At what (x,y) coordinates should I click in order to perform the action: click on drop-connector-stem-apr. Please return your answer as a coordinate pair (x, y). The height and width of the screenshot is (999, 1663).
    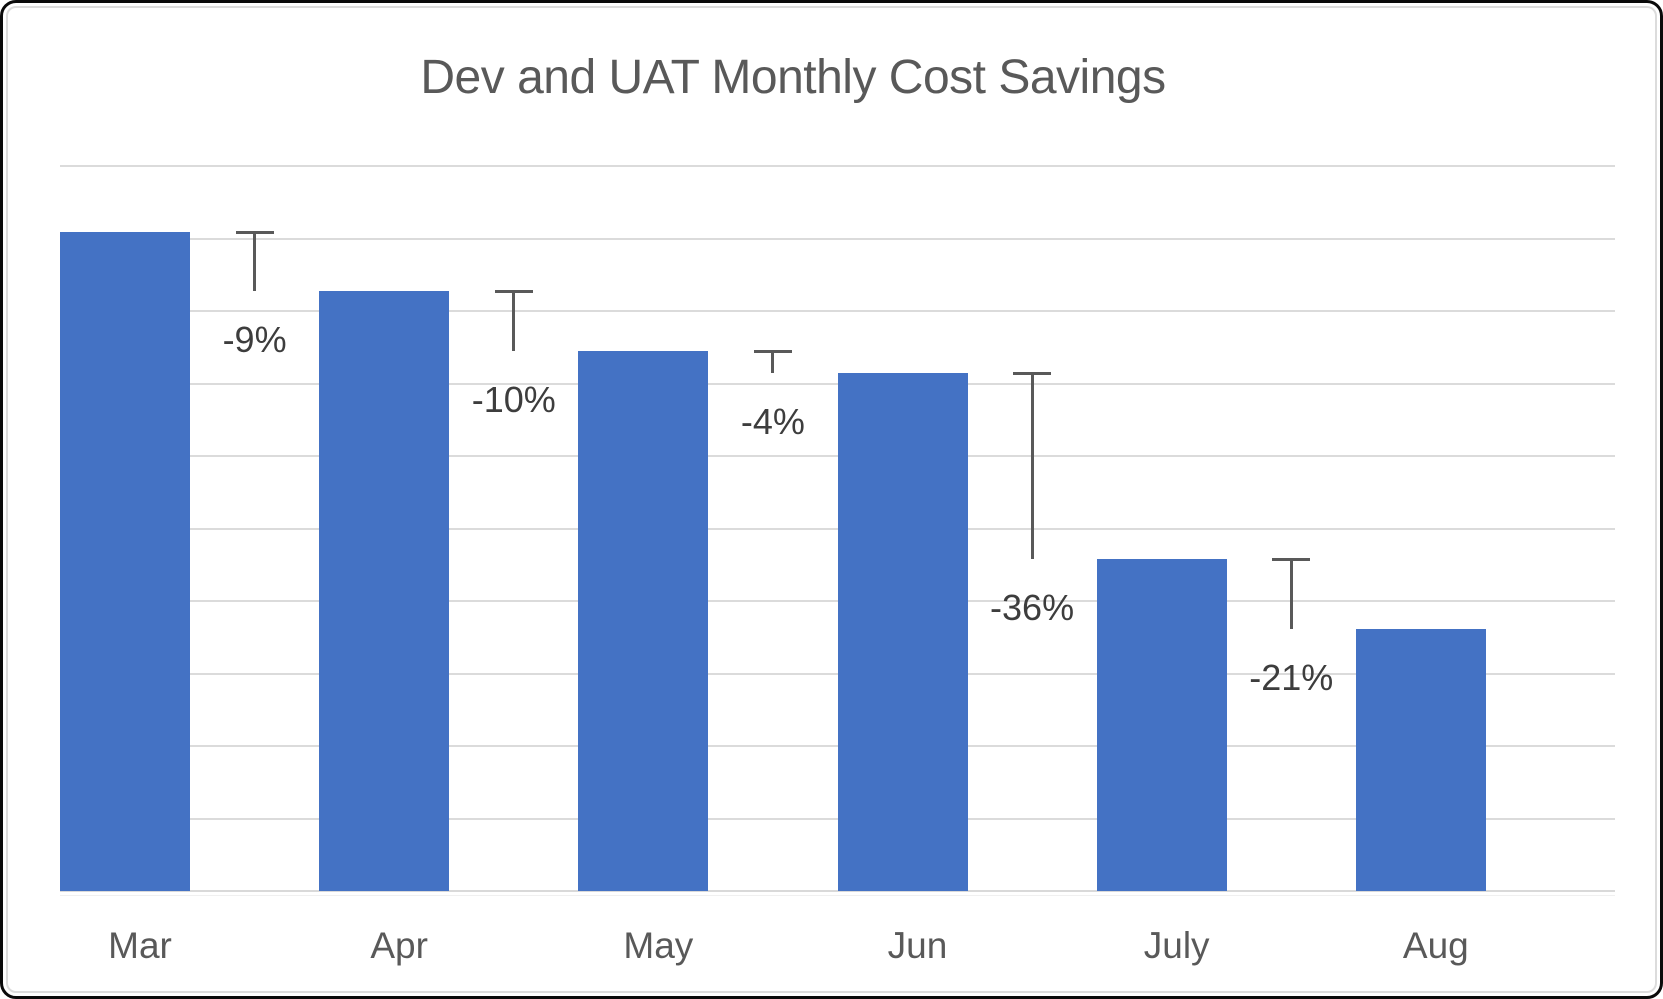
    Looking at the image, I should click on (255, 261).